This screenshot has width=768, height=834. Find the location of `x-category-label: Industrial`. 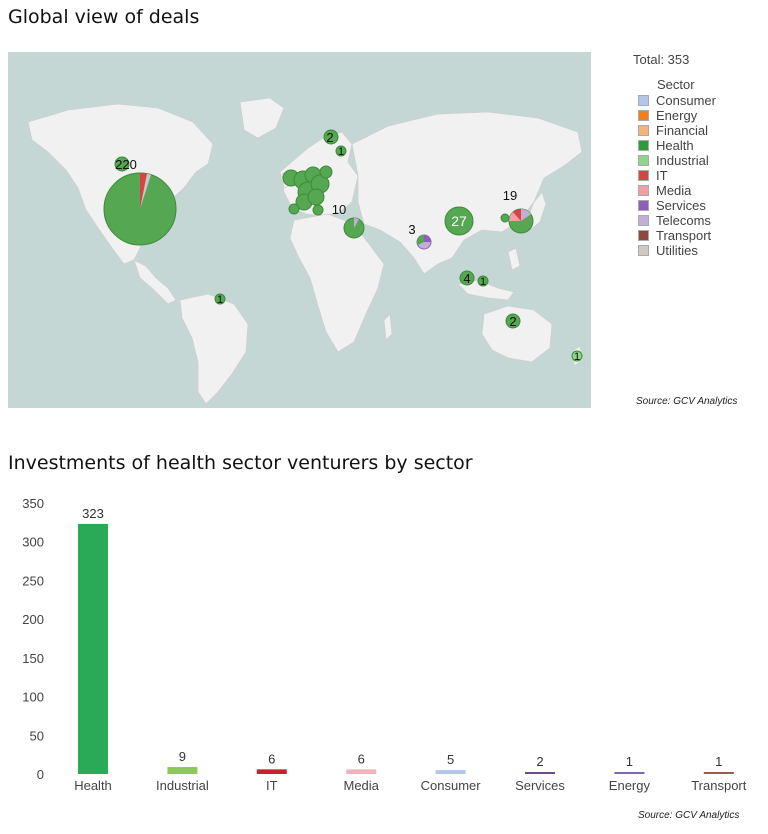

x-category-label: Industrial is located at coordinates (182, 785).